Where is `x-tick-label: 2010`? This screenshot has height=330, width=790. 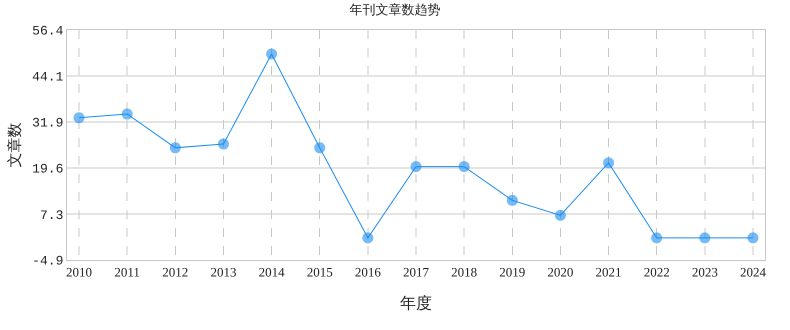 x-tick-label: 2010 is located at coordinates (79, 272).